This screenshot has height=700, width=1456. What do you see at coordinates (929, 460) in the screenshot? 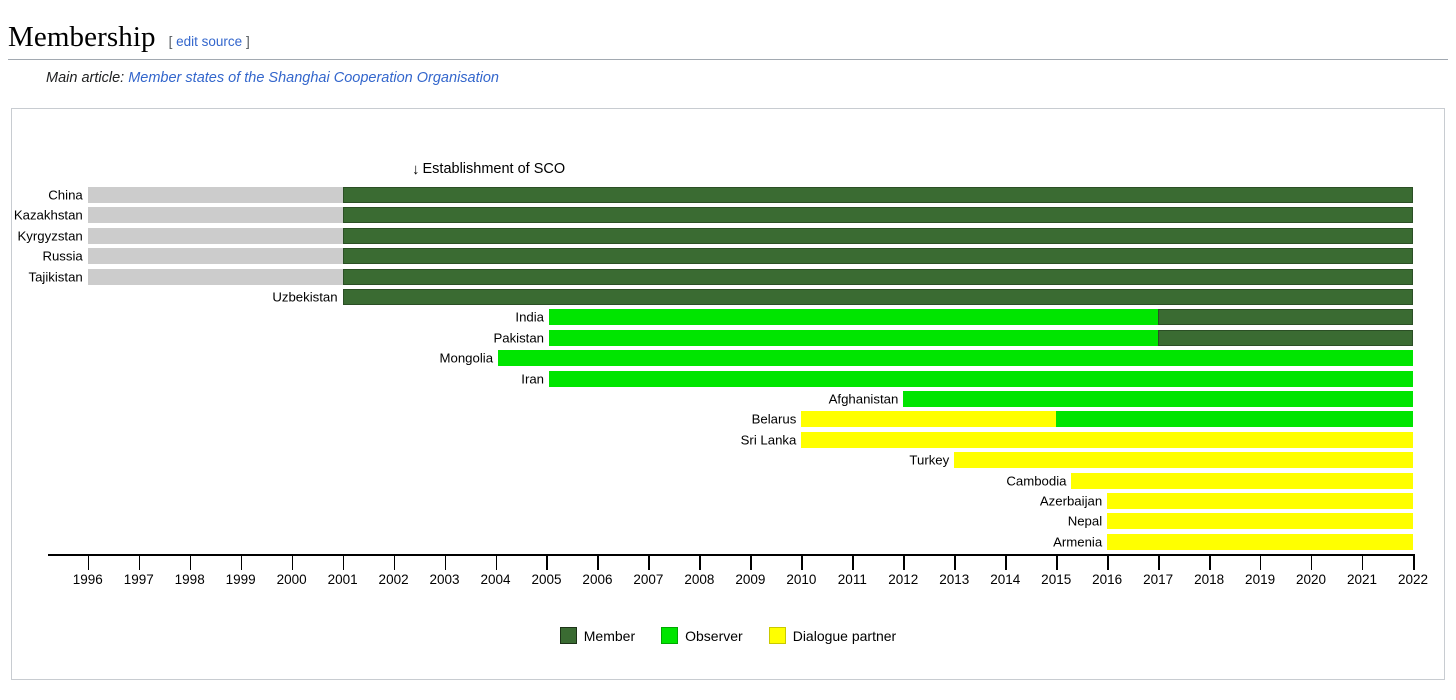
I see `row-label: Turkey` at bounding box center [929, 460].